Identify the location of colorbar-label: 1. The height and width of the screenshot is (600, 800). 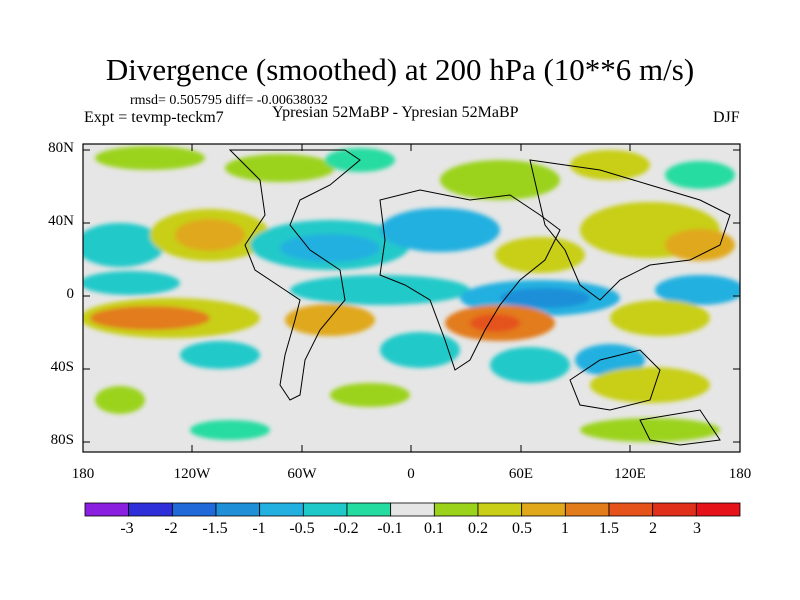
(565, 528).